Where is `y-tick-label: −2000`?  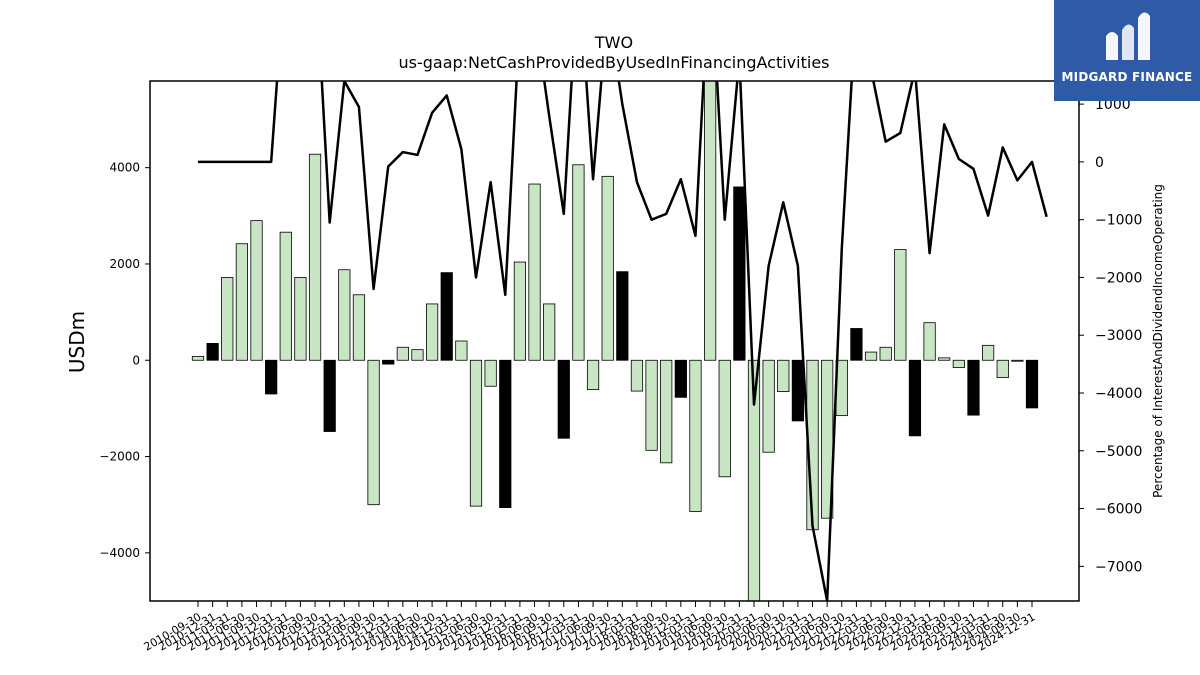
y-tick-label: −2000 is located at coordinates (119, 457).